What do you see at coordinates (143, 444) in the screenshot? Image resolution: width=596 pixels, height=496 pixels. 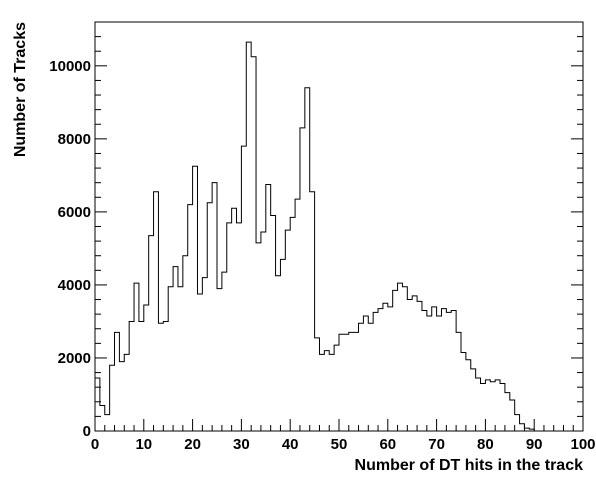 I see `x-tick-label: 10` at bounding box center [143, 444].